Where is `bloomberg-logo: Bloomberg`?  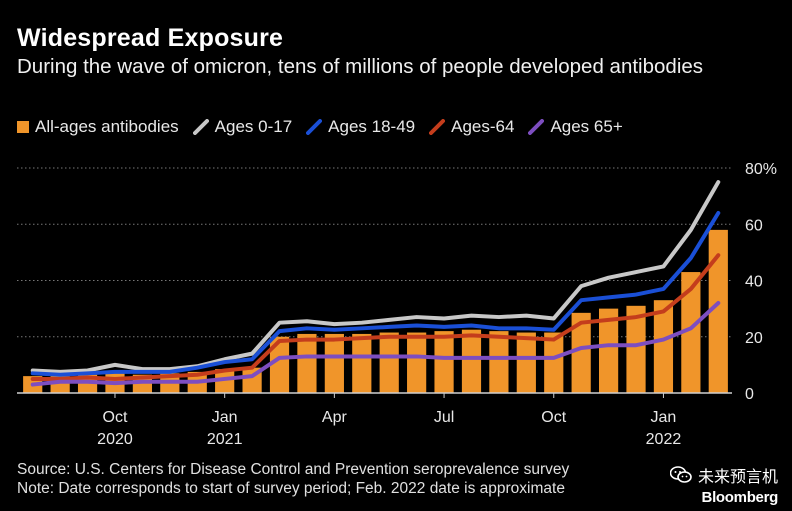
bloomberg-logo: Bloomberg is located at coordinates (740, 497).